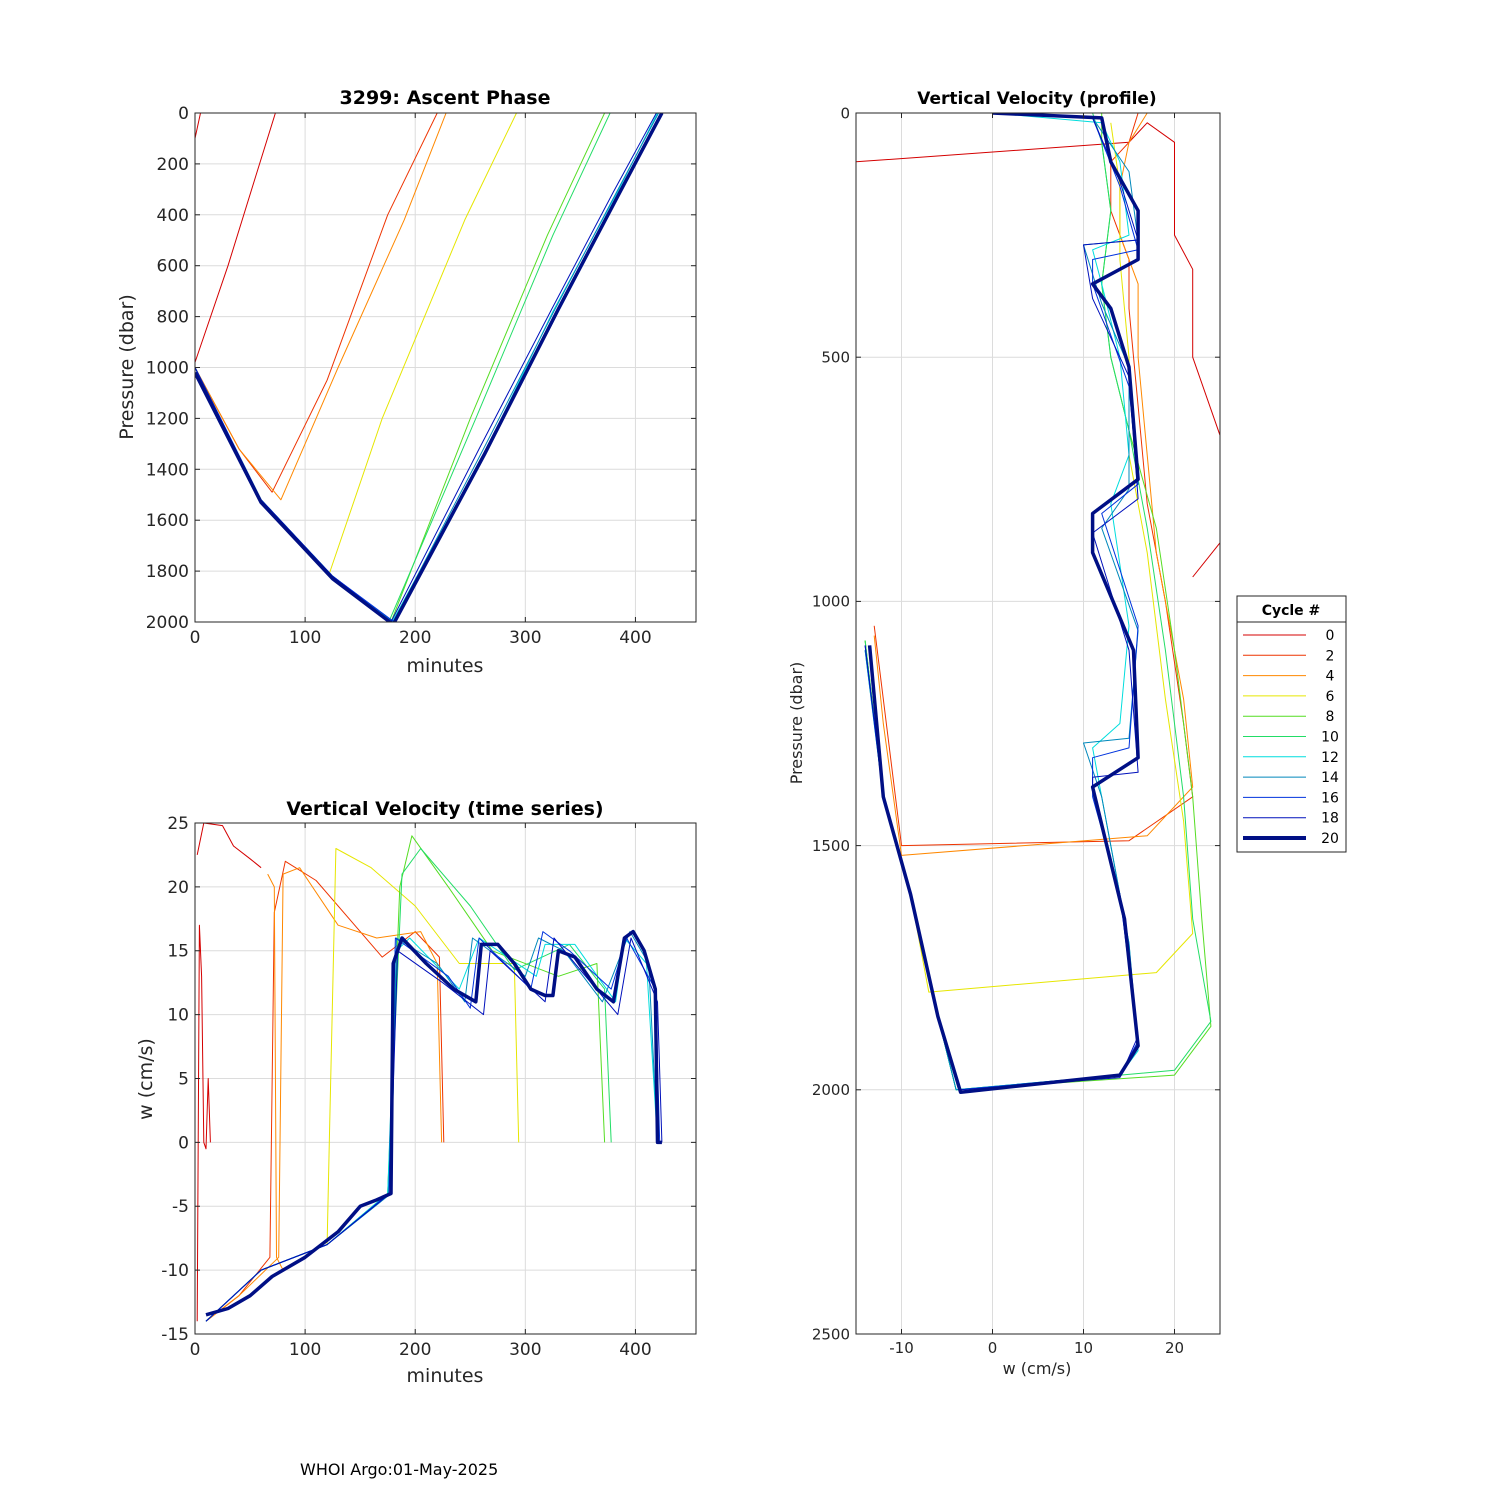 The width and height of the screenshot is (1500, 1500). What do you see at coordinates (173, 216) in the screenshot?
I see `y-tick-label: 400` at bounding box center [173, 216].